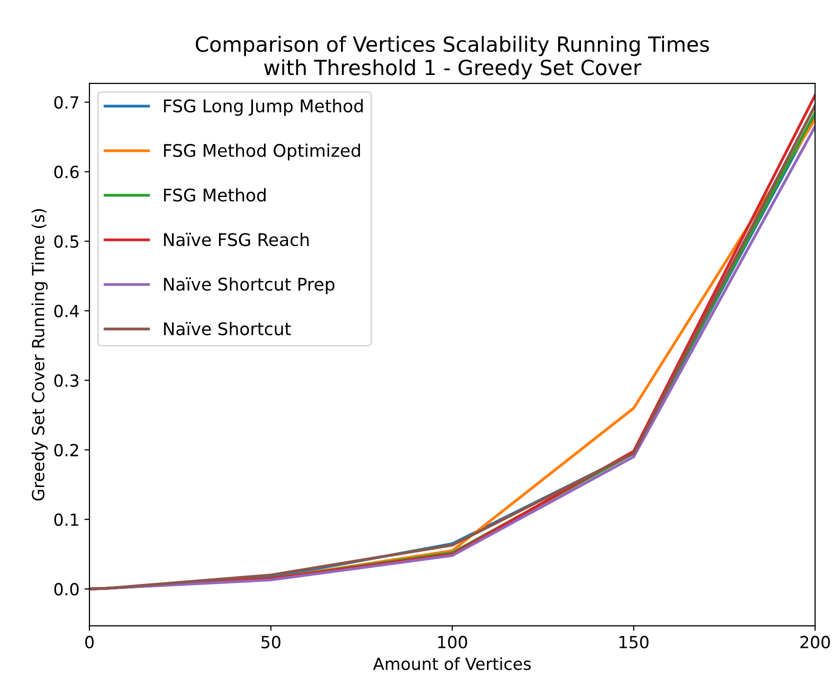 The image size is (836, 678). Describe the element at coordinates (815, 642) in the screenshot. I see `x-tick-label: 200` at that location.